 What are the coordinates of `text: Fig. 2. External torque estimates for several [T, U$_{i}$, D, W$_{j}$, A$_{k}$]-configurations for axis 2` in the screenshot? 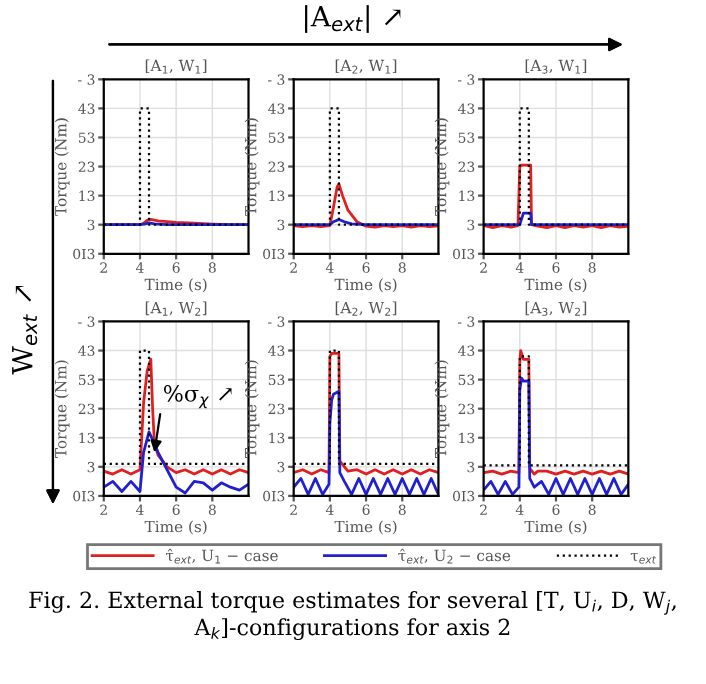 It's located at (352, 615).